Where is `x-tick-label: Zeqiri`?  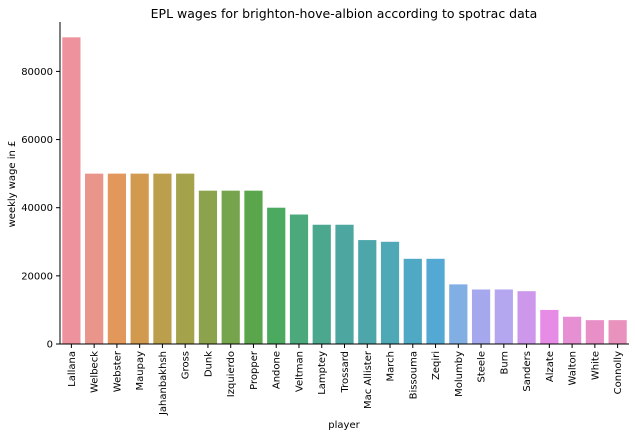 x-tick-label: Zeqiri is located at coordinates (436, 365).